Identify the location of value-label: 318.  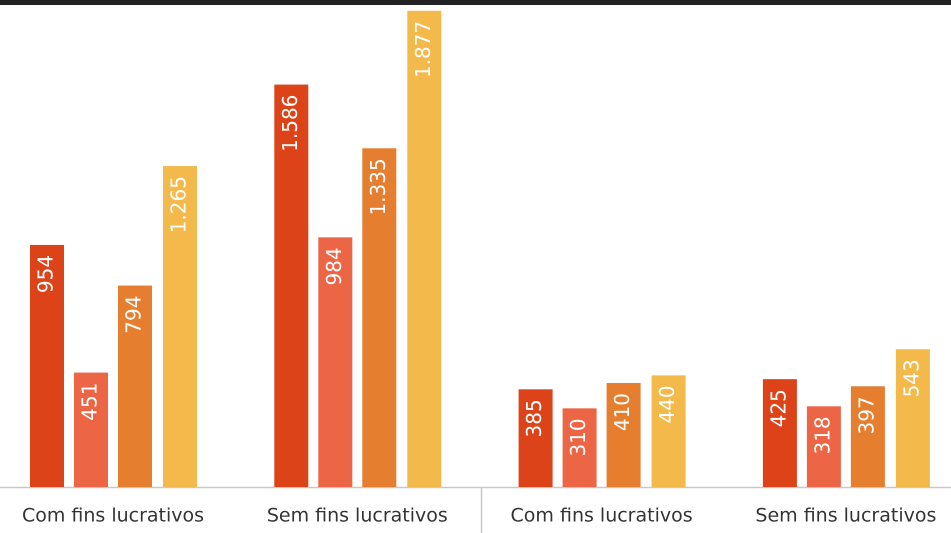
(822, 435).